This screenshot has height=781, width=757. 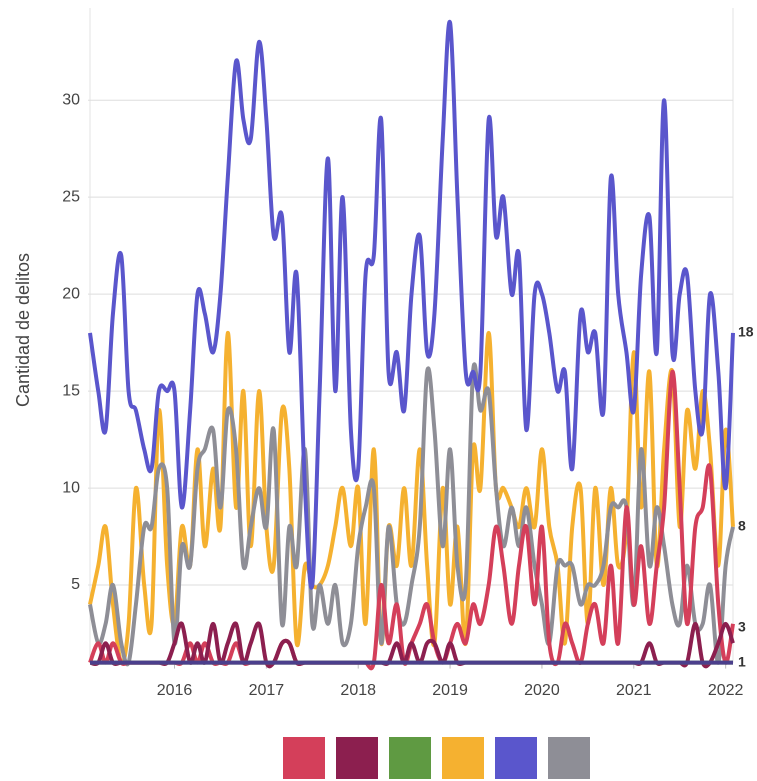 What do you see at coordinates (742, 661) in the screenshot?
I see `end-value-label: 1` at bounding box center [742, 661].